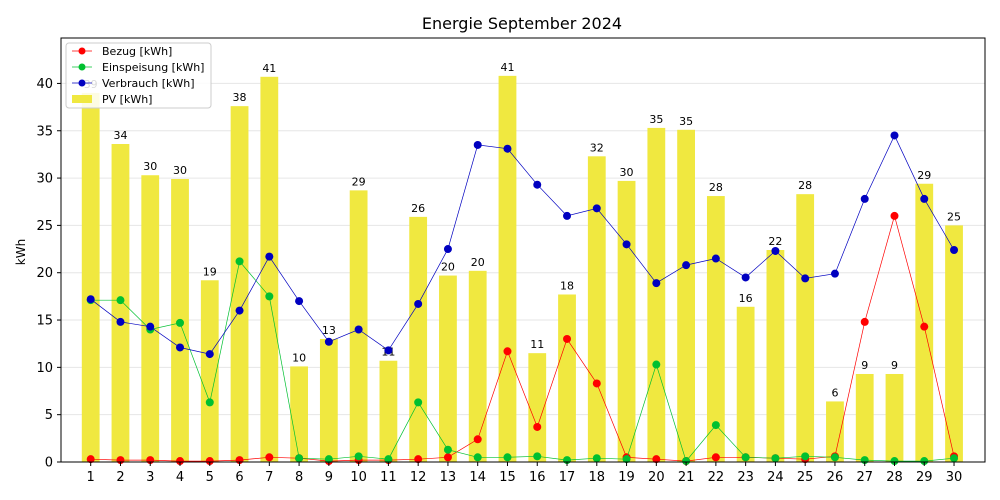 This screenshot has height=500, width=1000. I want to click on pv-bar-label: 18, so click(567, 285).